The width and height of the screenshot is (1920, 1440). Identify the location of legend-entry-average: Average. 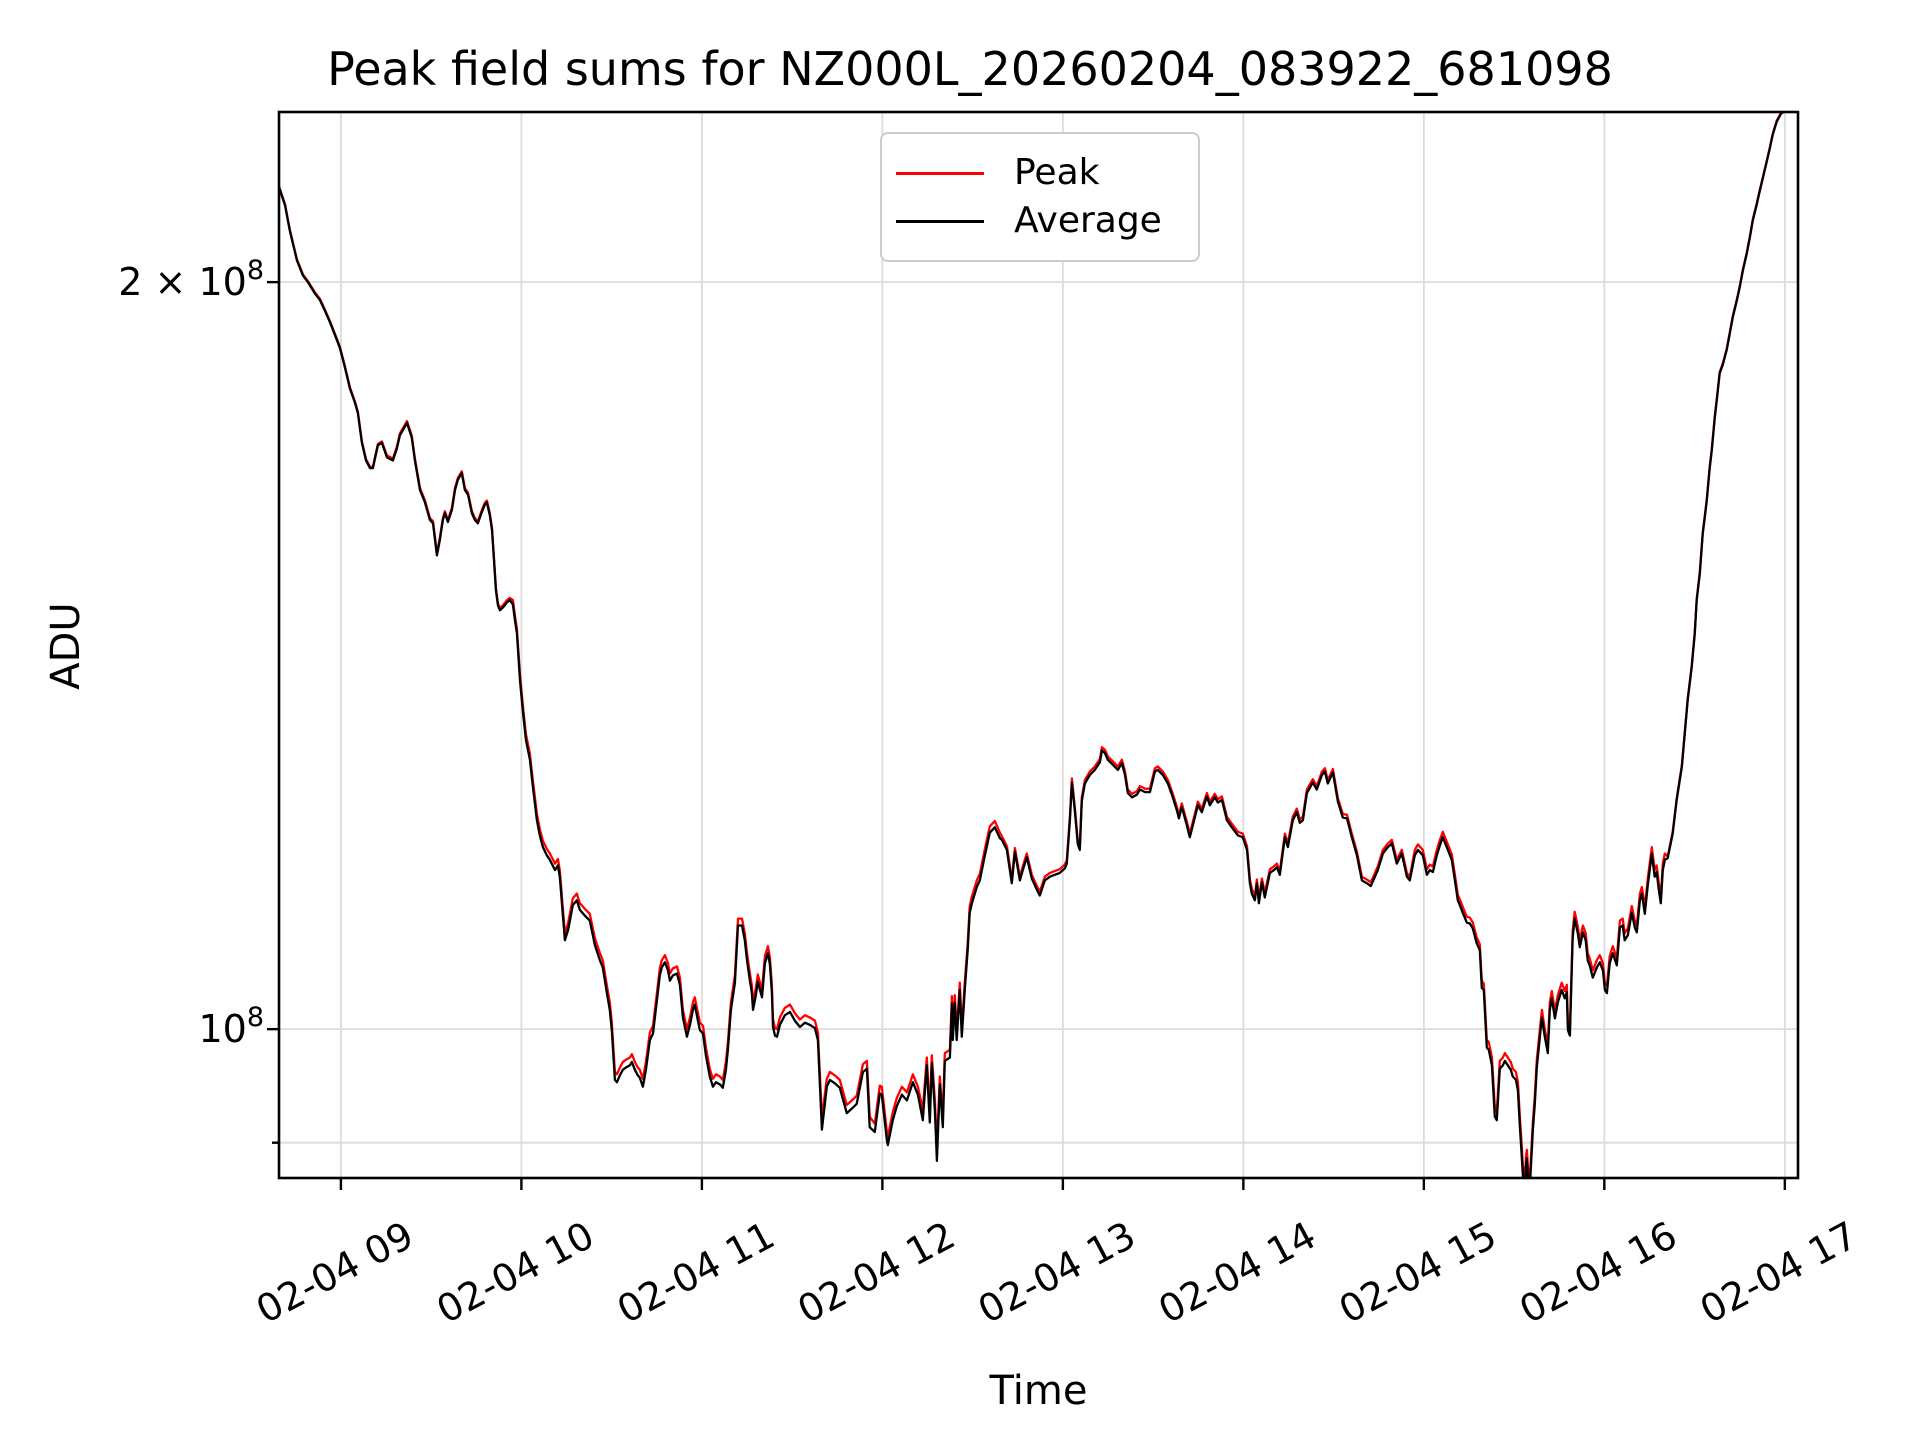
(1047, 221).